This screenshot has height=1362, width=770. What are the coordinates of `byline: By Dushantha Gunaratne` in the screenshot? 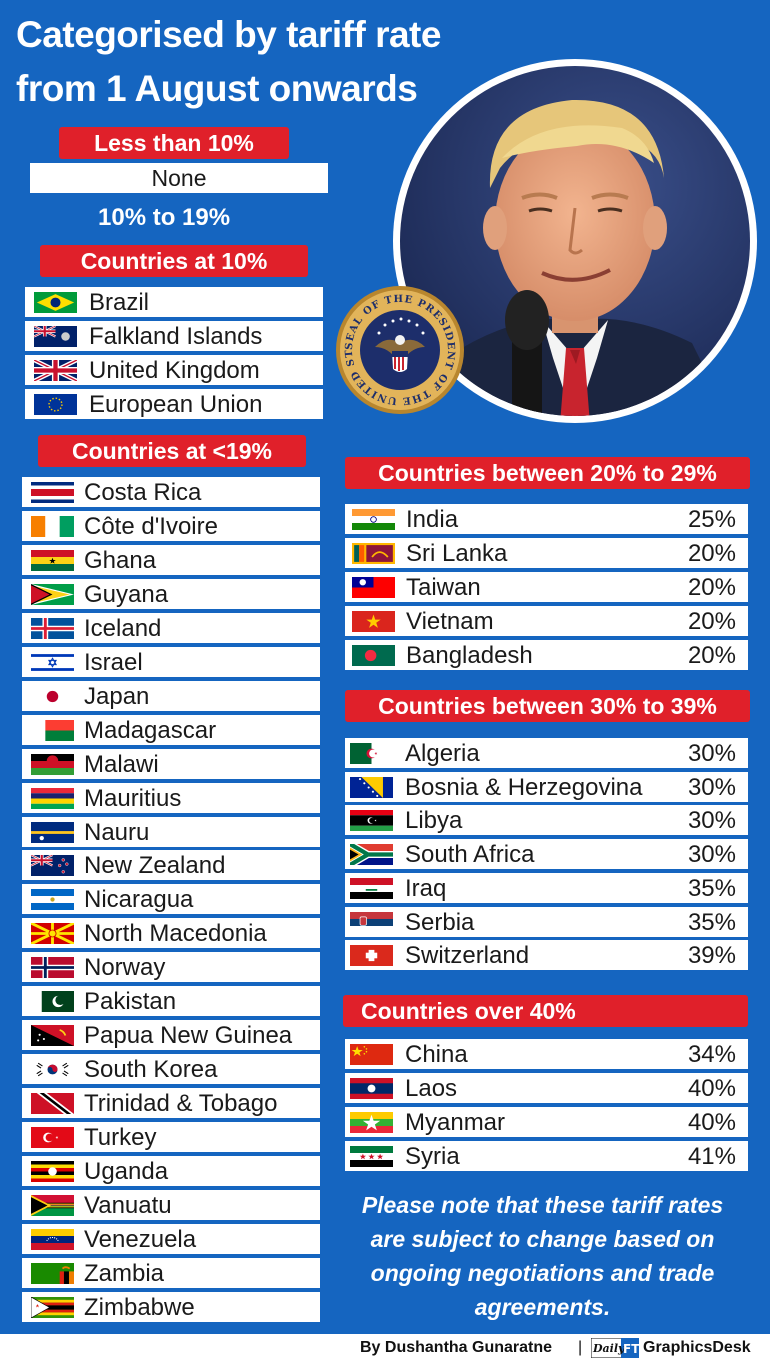 It's located at (456, 1347).